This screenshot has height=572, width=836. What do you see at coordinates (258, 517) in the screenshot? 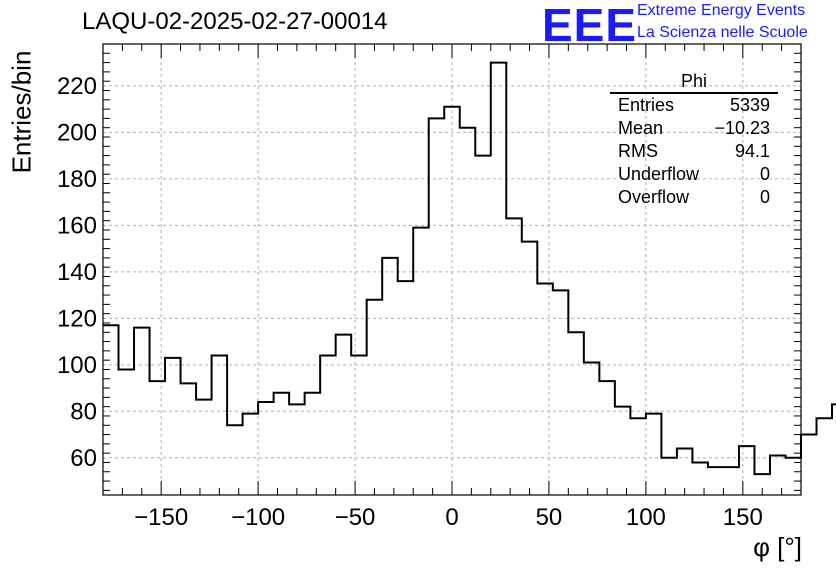
I see `x-tick-label: −100` at bounding box center [258, 517].